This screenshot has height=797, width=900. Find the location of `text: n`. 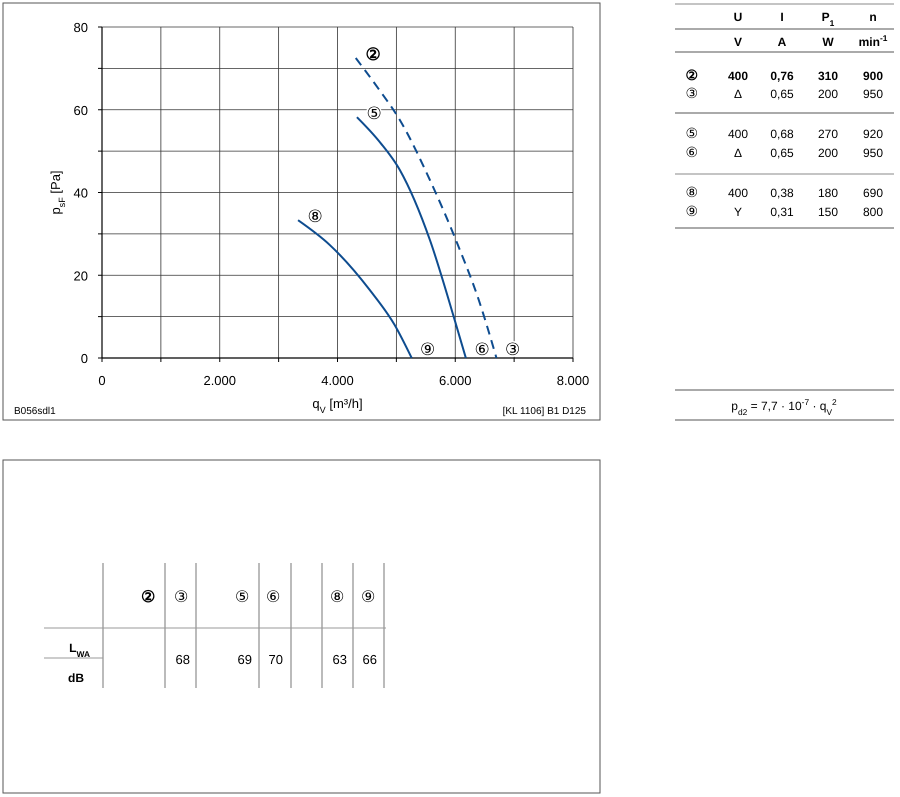

text: n is located at coordinates (873, 17).